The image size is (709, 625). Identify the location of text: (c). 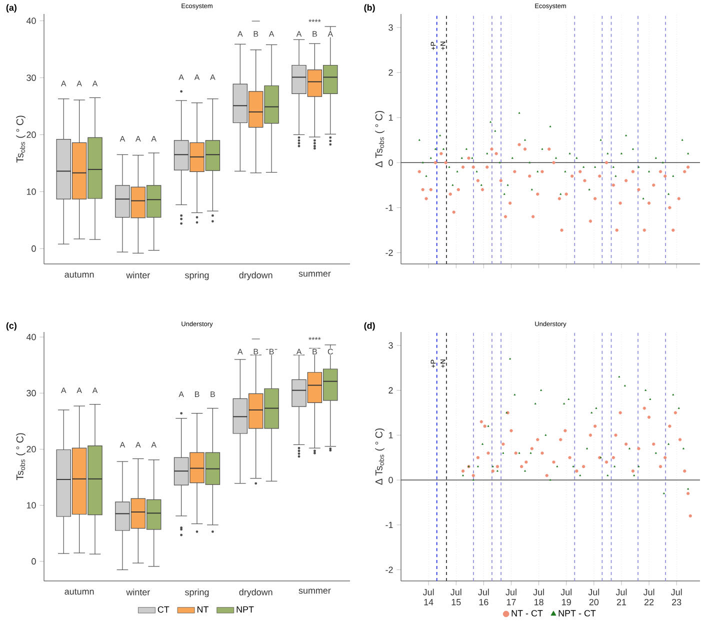
(11, 326).